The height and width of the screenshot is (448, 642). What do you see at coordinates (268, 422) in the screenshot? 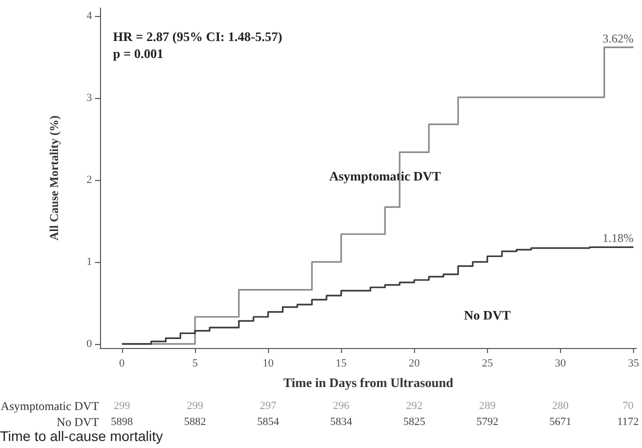
I see `text: 5854` at bounding box center [268, 422].